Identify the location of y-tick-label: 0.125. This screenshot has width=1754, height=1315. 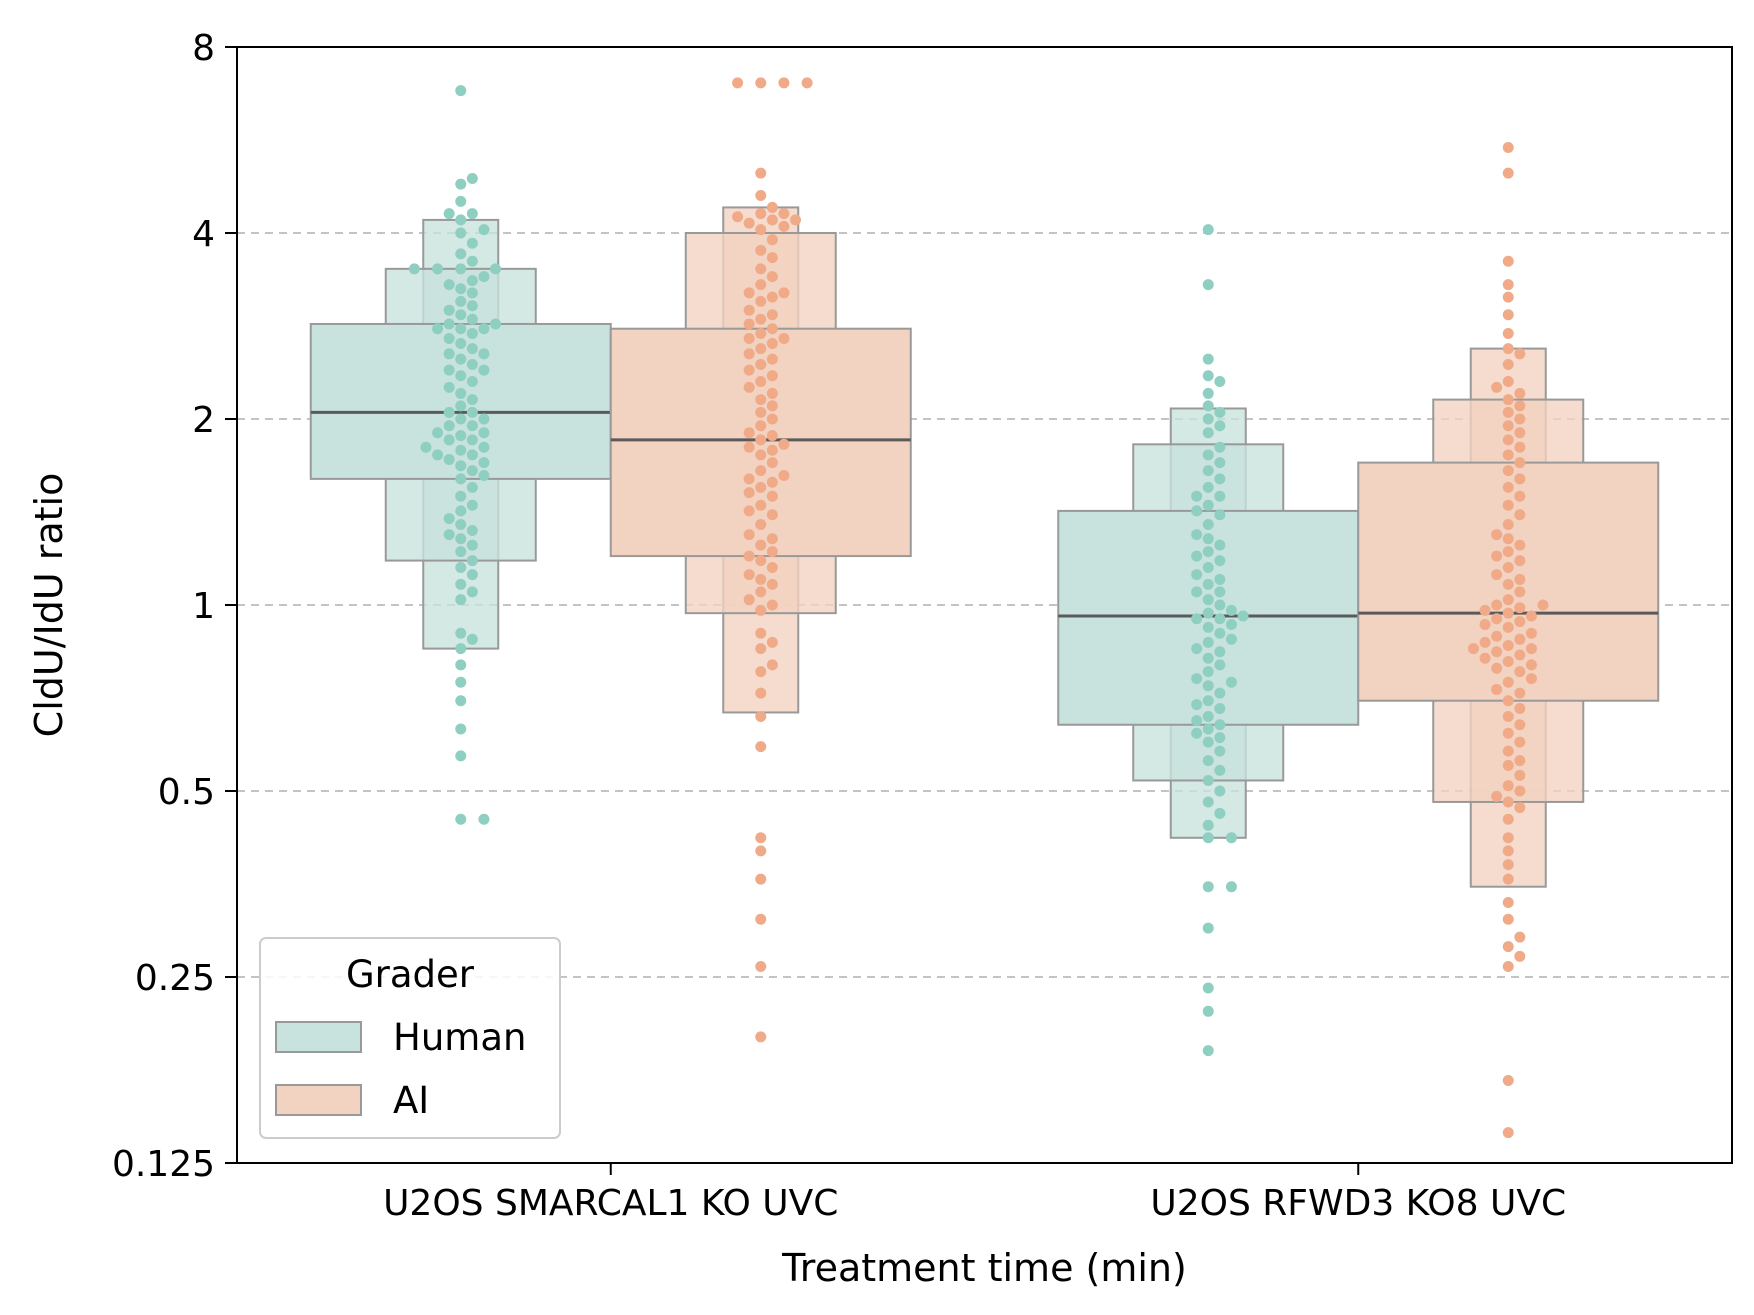
(163, 1164).